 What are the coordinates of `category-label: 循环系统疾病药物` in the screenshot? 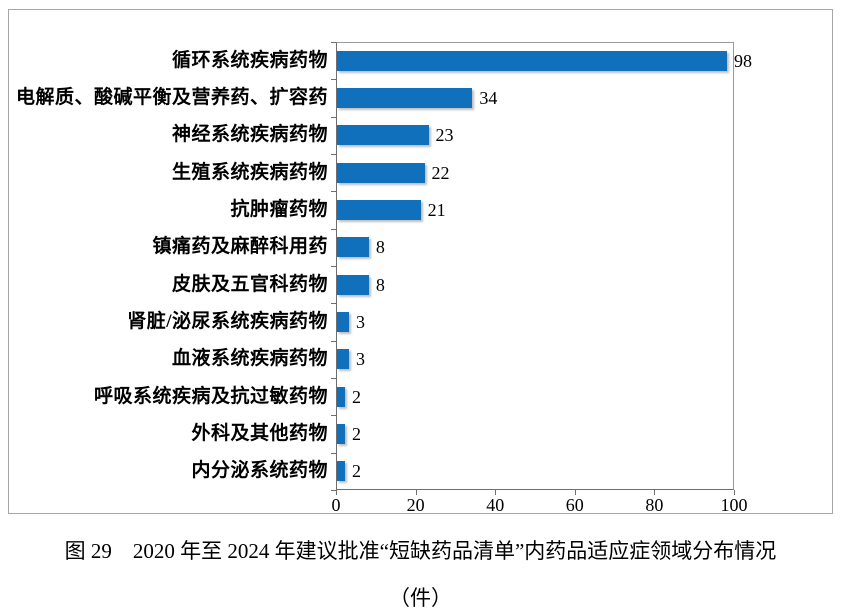 It's located at (249, 60).